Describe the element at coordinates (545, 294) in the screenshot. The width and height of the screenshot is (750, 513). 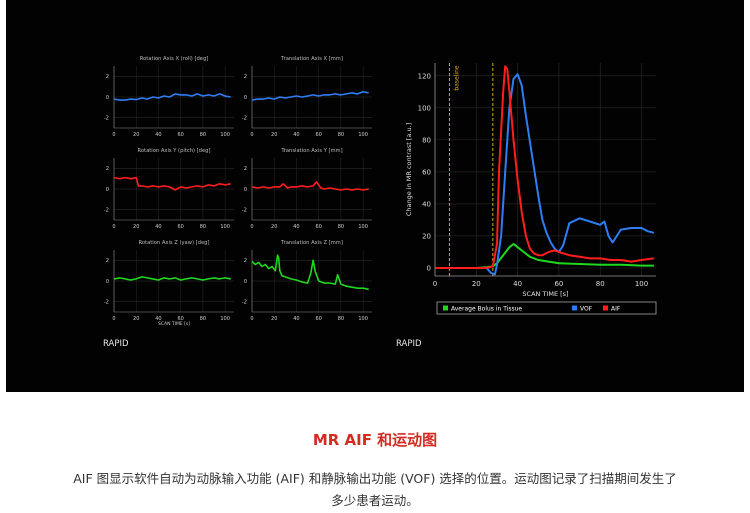
I see `aif-xlabel: SCAN TIME [s]` at that location.